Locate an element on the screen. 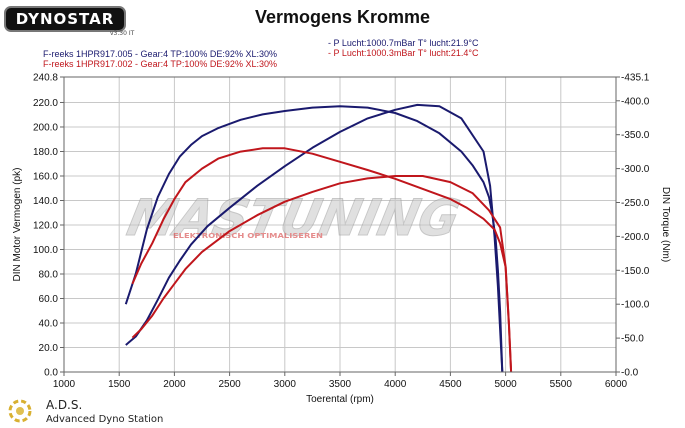 The width and height of the screenshot is (685, 428). y2-tick-label: -250.0 is located at coordinates (635, 203).